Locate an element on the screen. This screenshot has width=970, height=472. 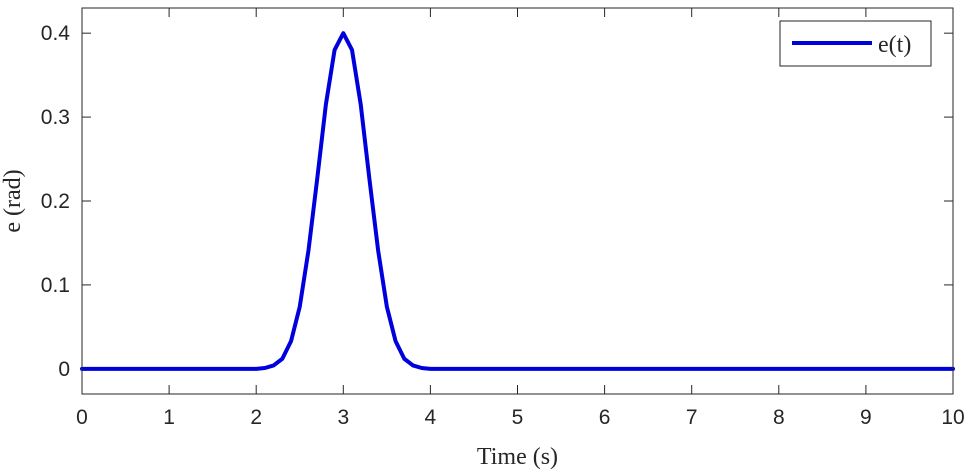
y-axis-title: e (rad) is located at coordinates (13, 200).